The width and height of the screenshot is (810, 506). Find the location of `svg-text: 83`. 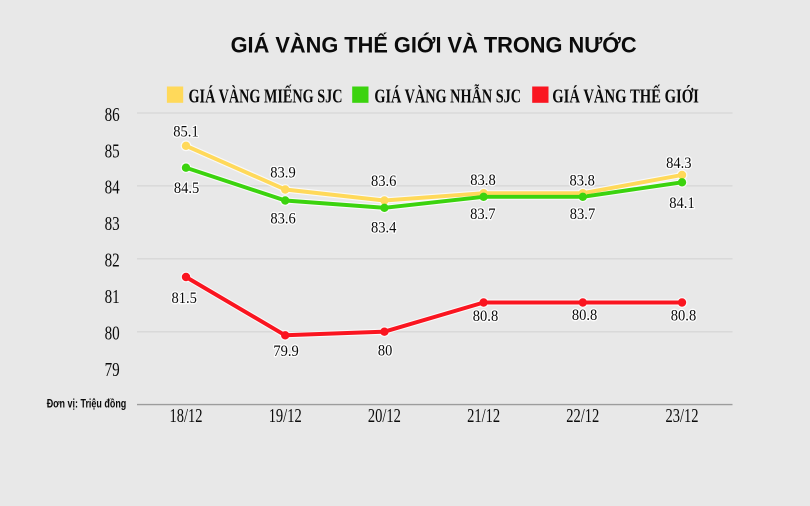

svg-text: 83 is located at coordinates (112, 224).